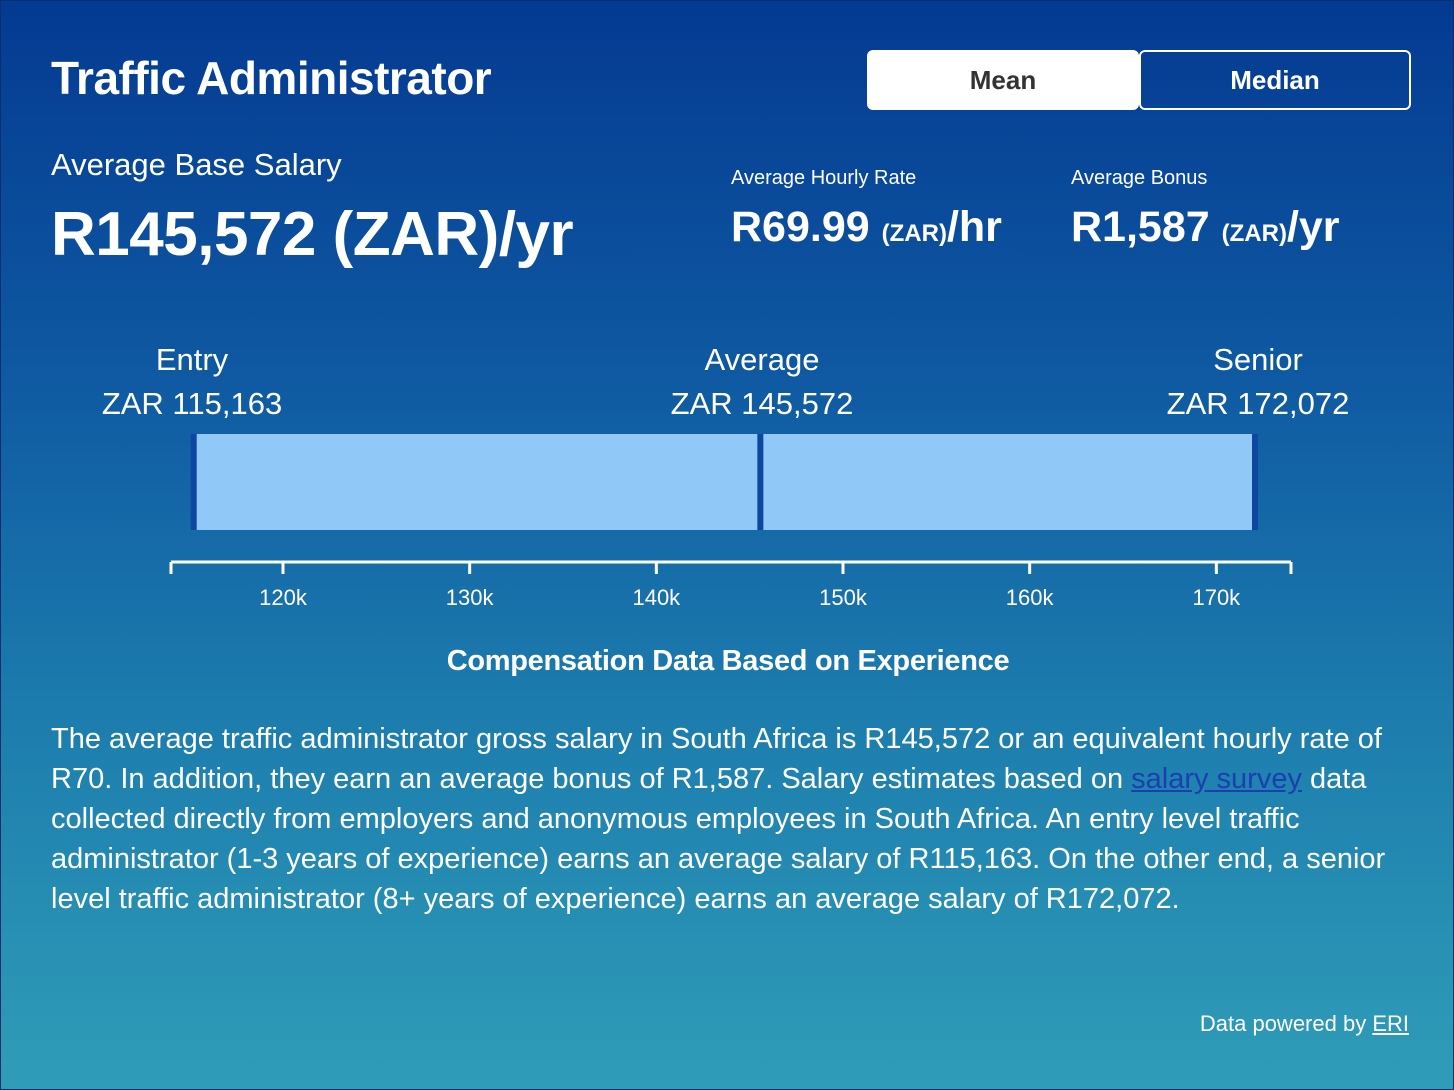  What do you see at coordinates (1275, 80) in the screenshot?
I see `median-toggle-button: Median` at bounding box center [1275, 80].